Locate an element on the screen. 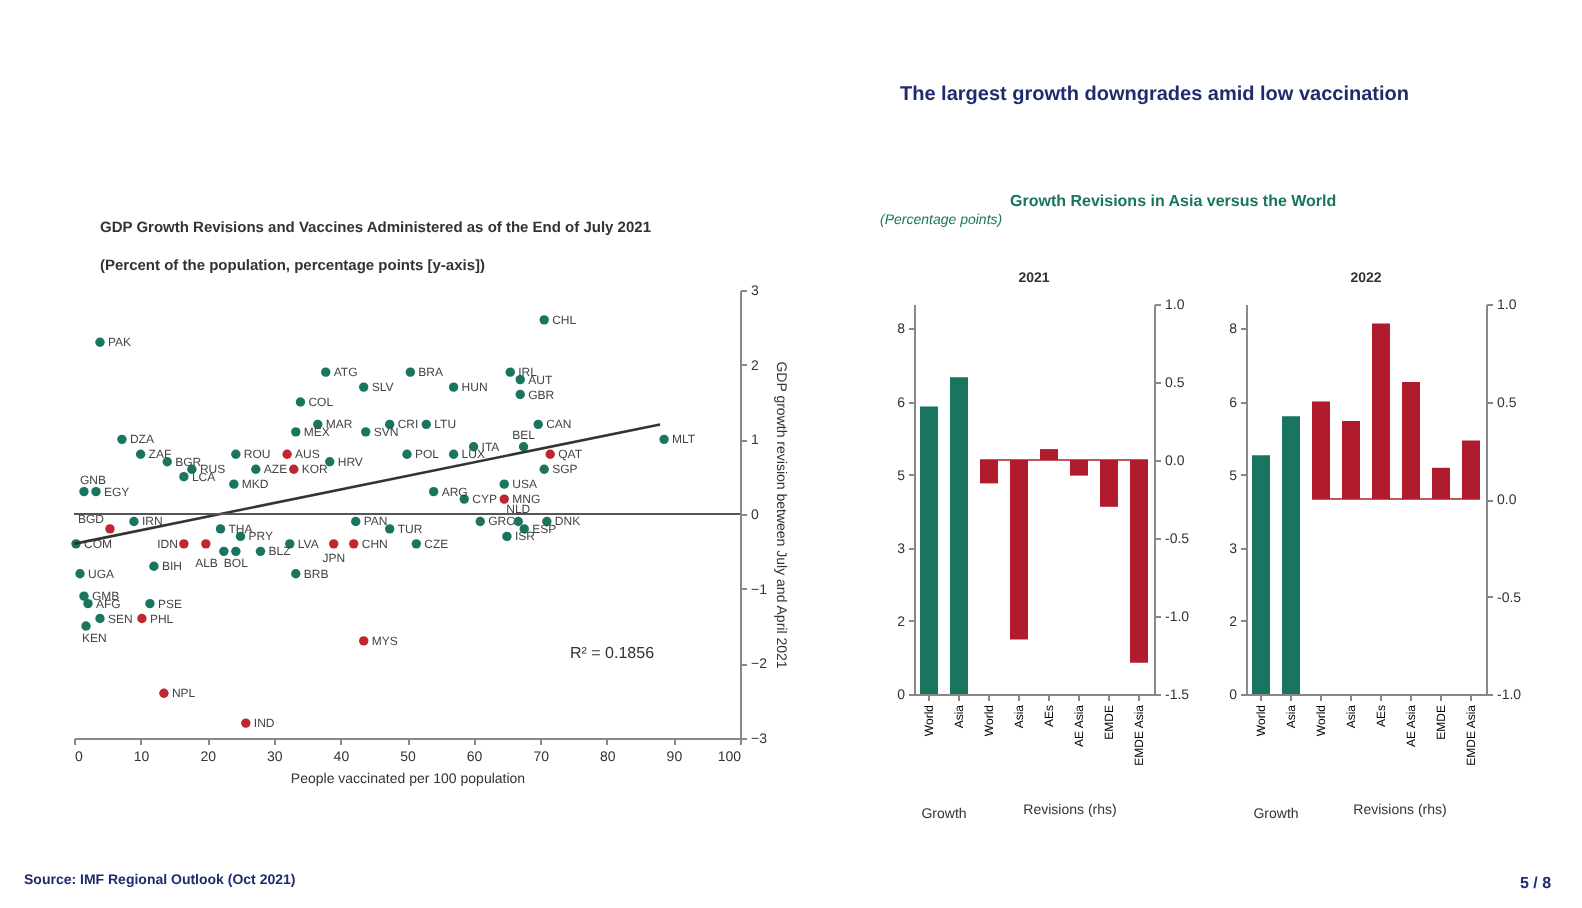  text: The largest growth downgrades amid low vaccination is located at coordinates (1154, 95).